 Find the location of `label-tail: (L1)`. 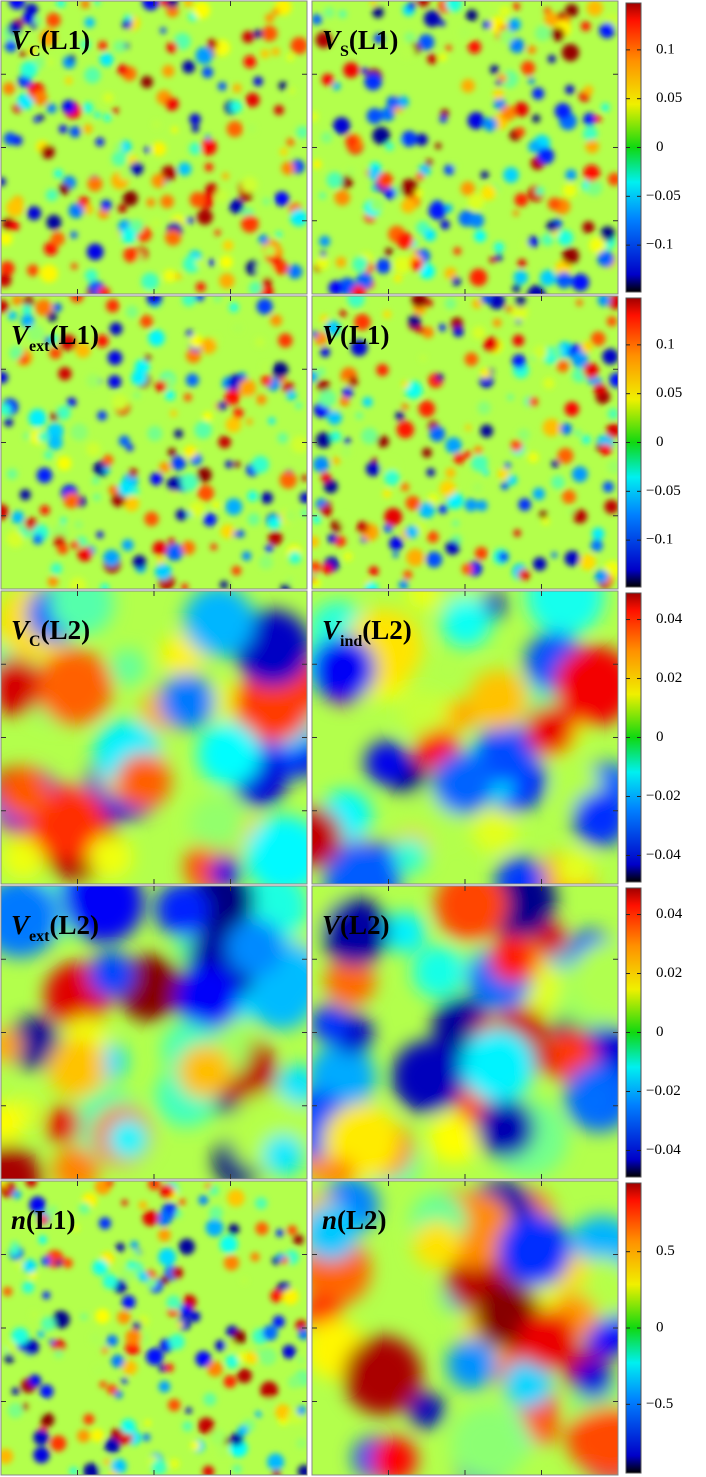

label-tail: (L1) is located at coordinates (51, 1220).